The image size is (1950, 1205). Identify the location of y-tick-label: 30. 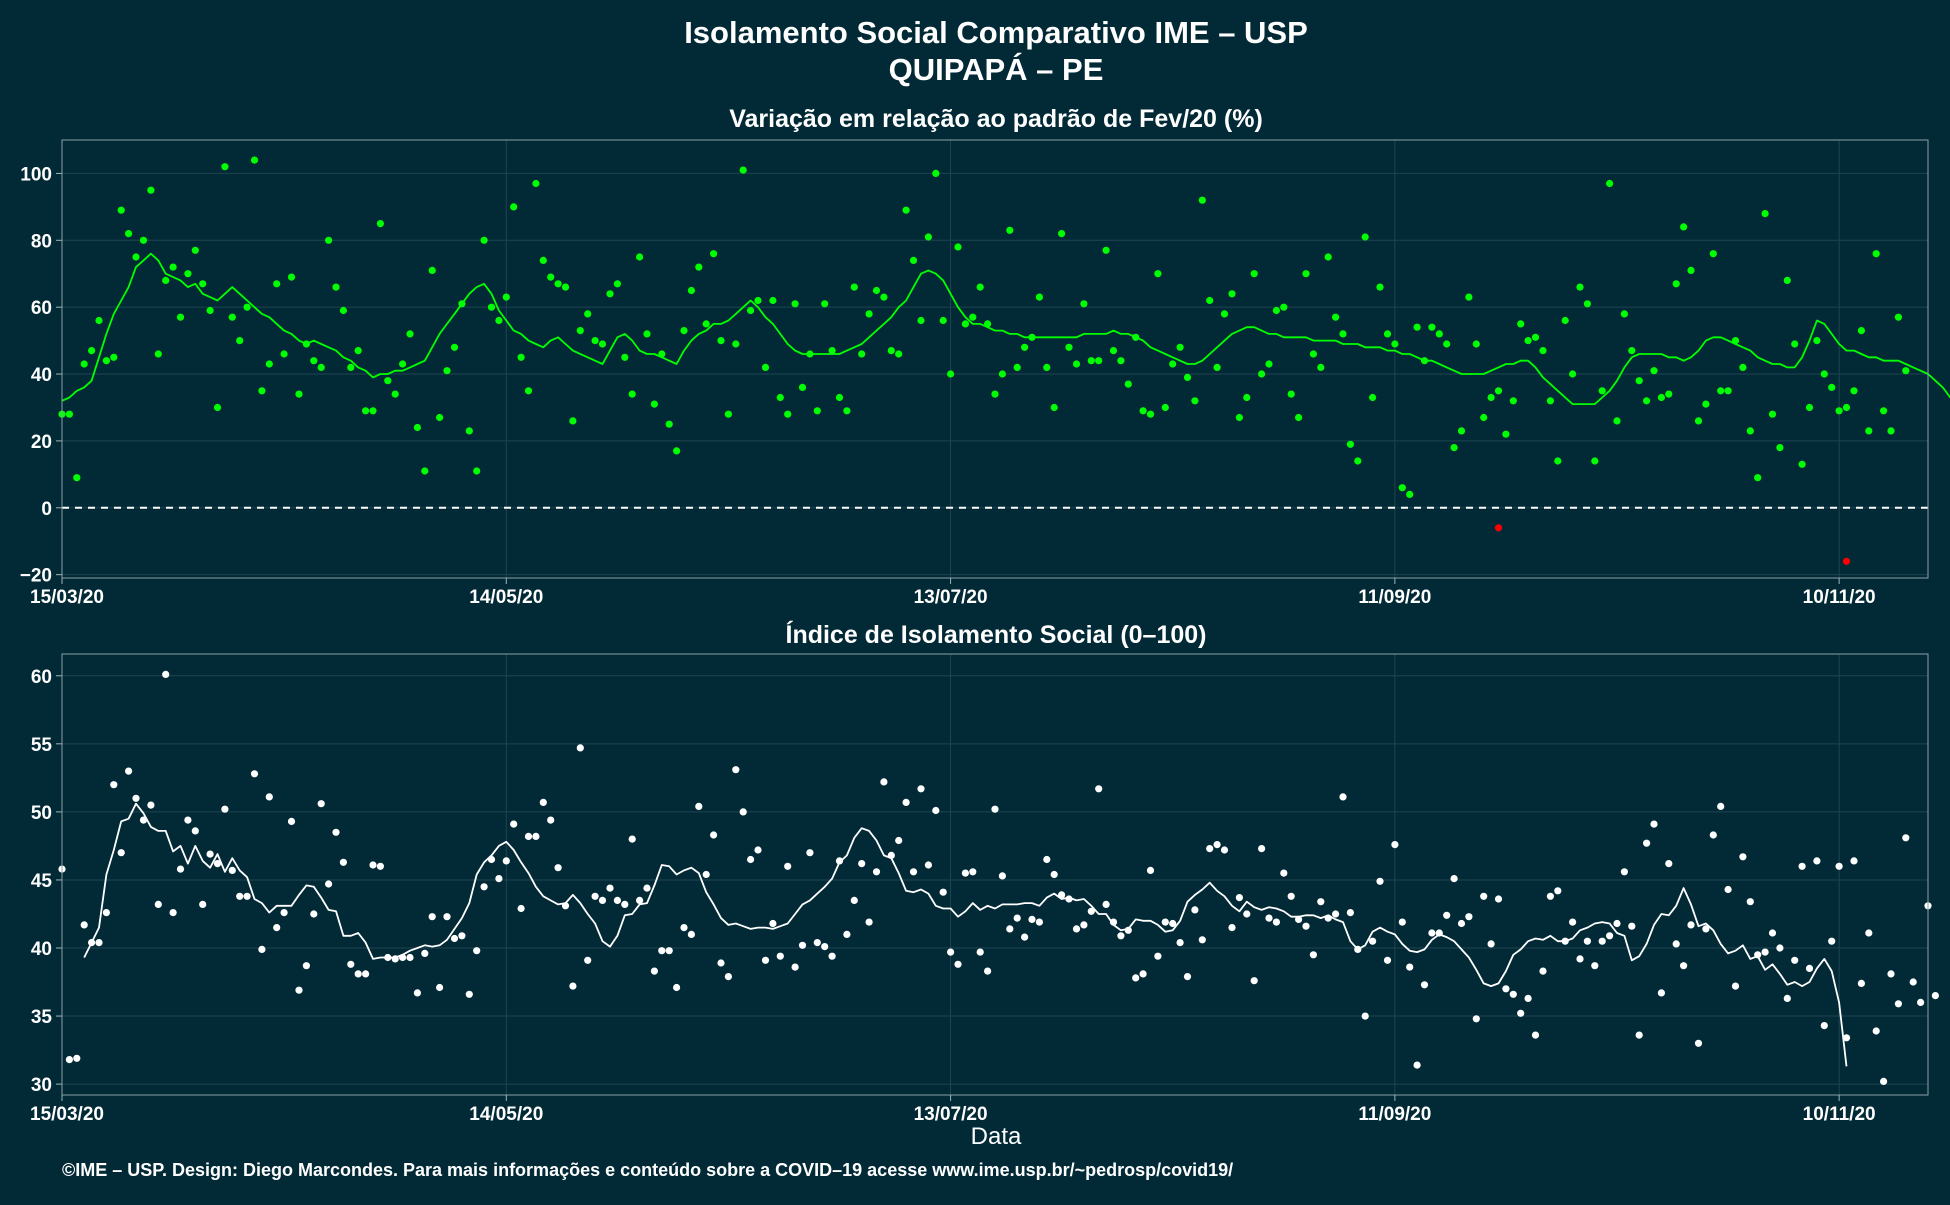
(41, 1085).